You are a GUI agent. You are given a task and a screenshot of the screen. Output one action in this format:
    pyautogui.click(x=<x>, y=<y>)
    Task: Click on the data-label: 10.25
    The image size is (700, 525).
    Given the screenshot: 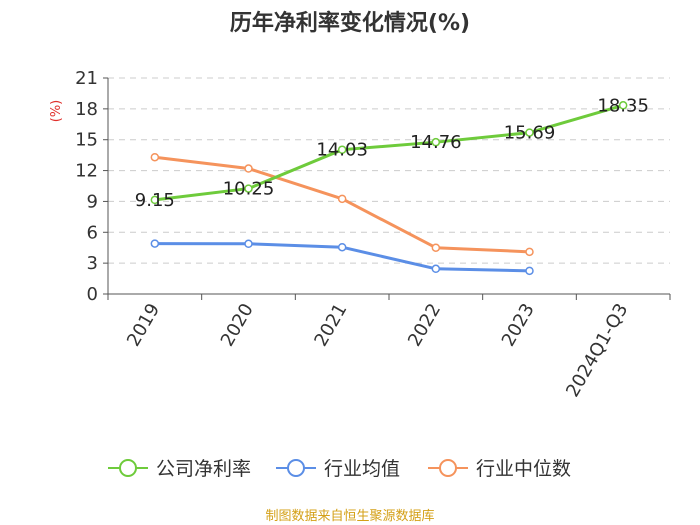 What is the action you would take?
    pyautogui.click(x=249, y=189)
    